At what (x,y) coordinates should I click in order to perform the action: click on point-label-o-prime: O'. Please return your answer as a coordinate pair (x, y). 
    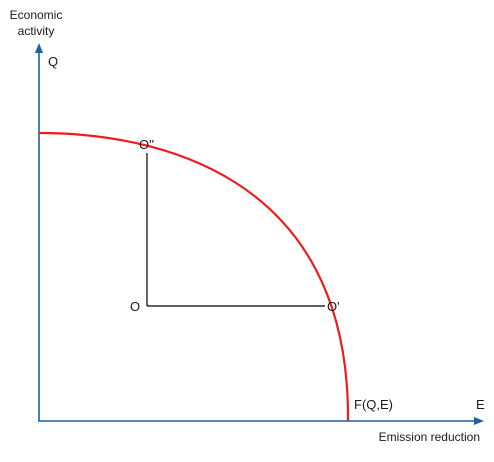
    Looking at the image, I should click on (333, 306).